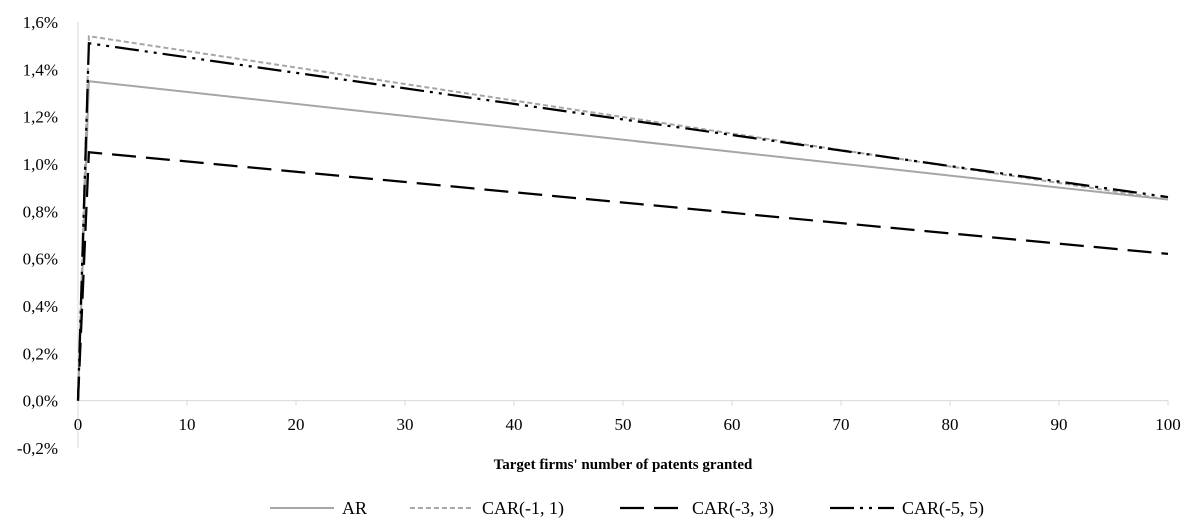  What do you see at coordinates (40, 306) in the screenshot?
I see `y-tick-label: 0,4%` at bounding box center [40, 306].